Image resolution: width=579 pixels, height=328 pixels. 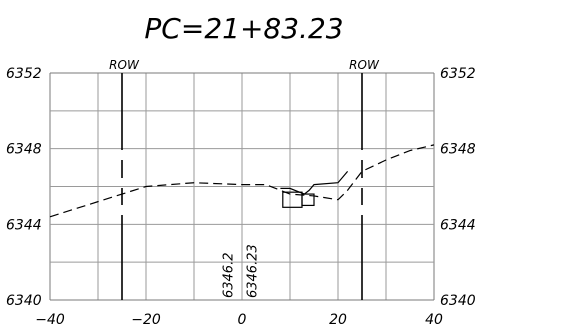 What do you see at coordinates (458, 74) in the screenshot?
I see `y-tick-label-right: 6352` at bounding box center [458, 74].